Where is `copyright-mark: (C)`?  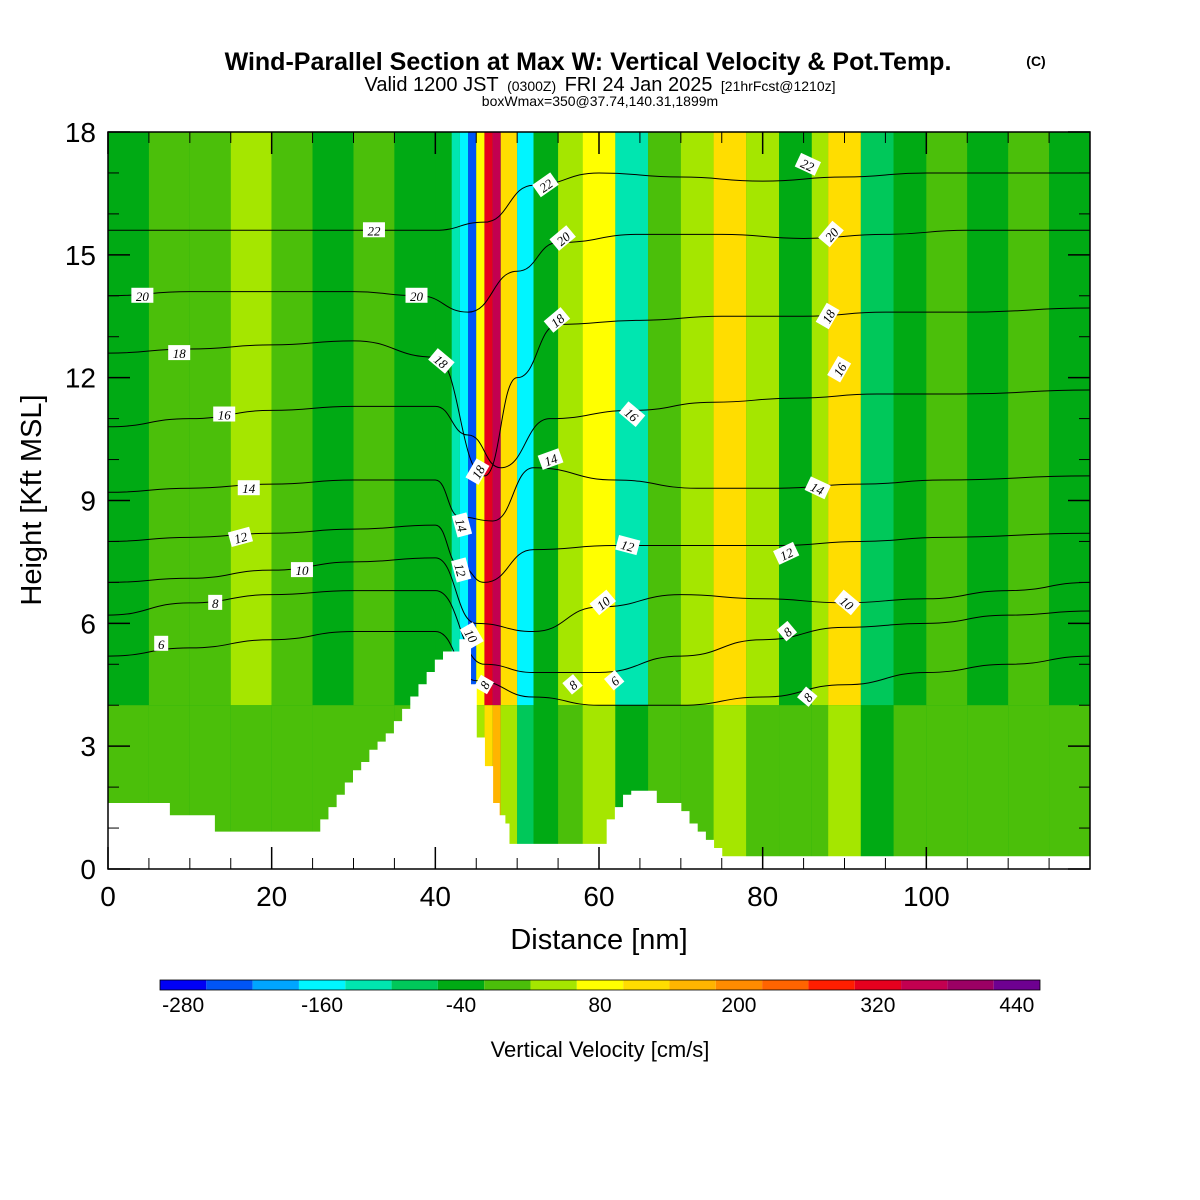
copyright-mark: (C) is located at coordinates (1035, 61).